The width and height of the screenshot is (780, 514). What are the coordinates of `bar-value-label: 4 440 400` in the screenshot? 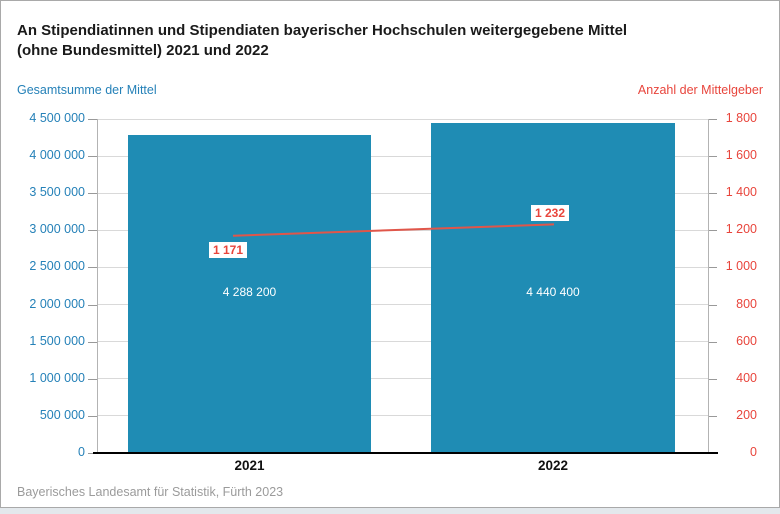 It's located at (553, 292).